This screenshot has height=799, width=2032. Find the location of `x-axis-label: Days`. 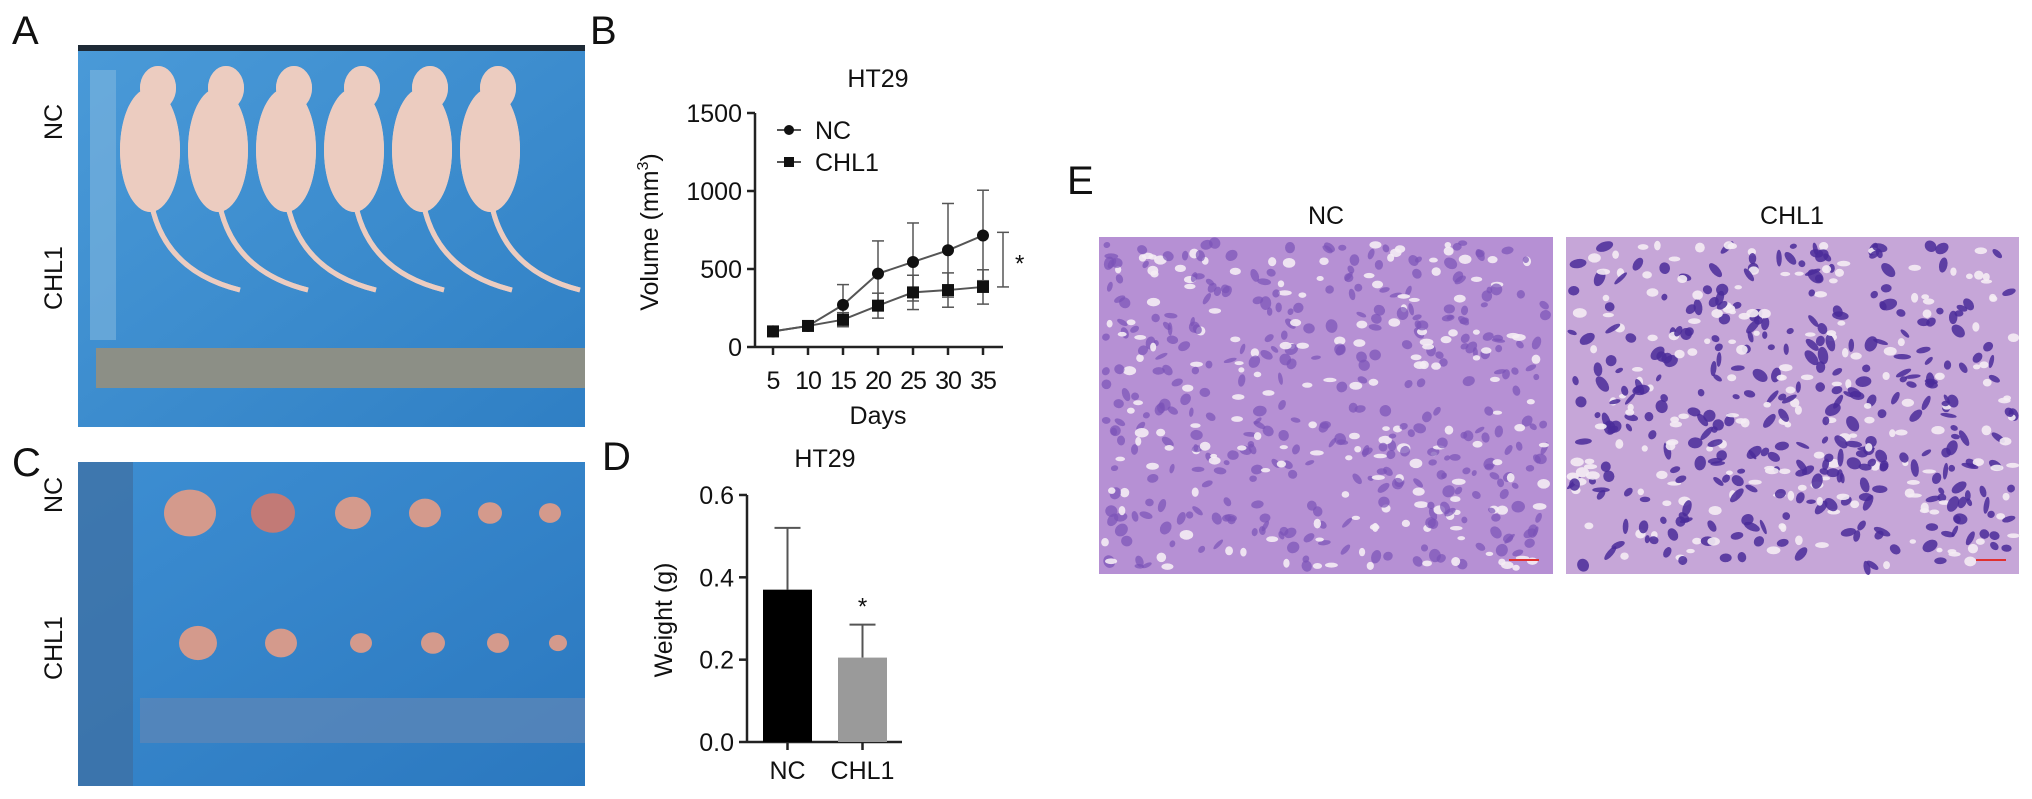

x-axis-label: Days is located at coordinates (878, 416).